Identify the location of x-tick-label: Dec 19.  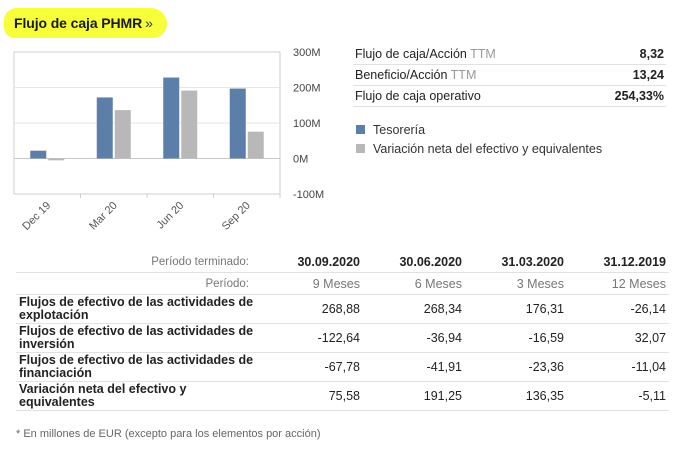
(36, 216).